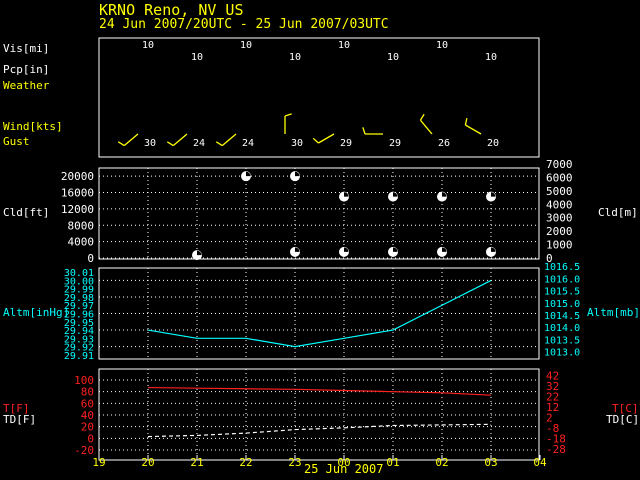  I want to click on hour-tick-label: 21, so click(196, 462).